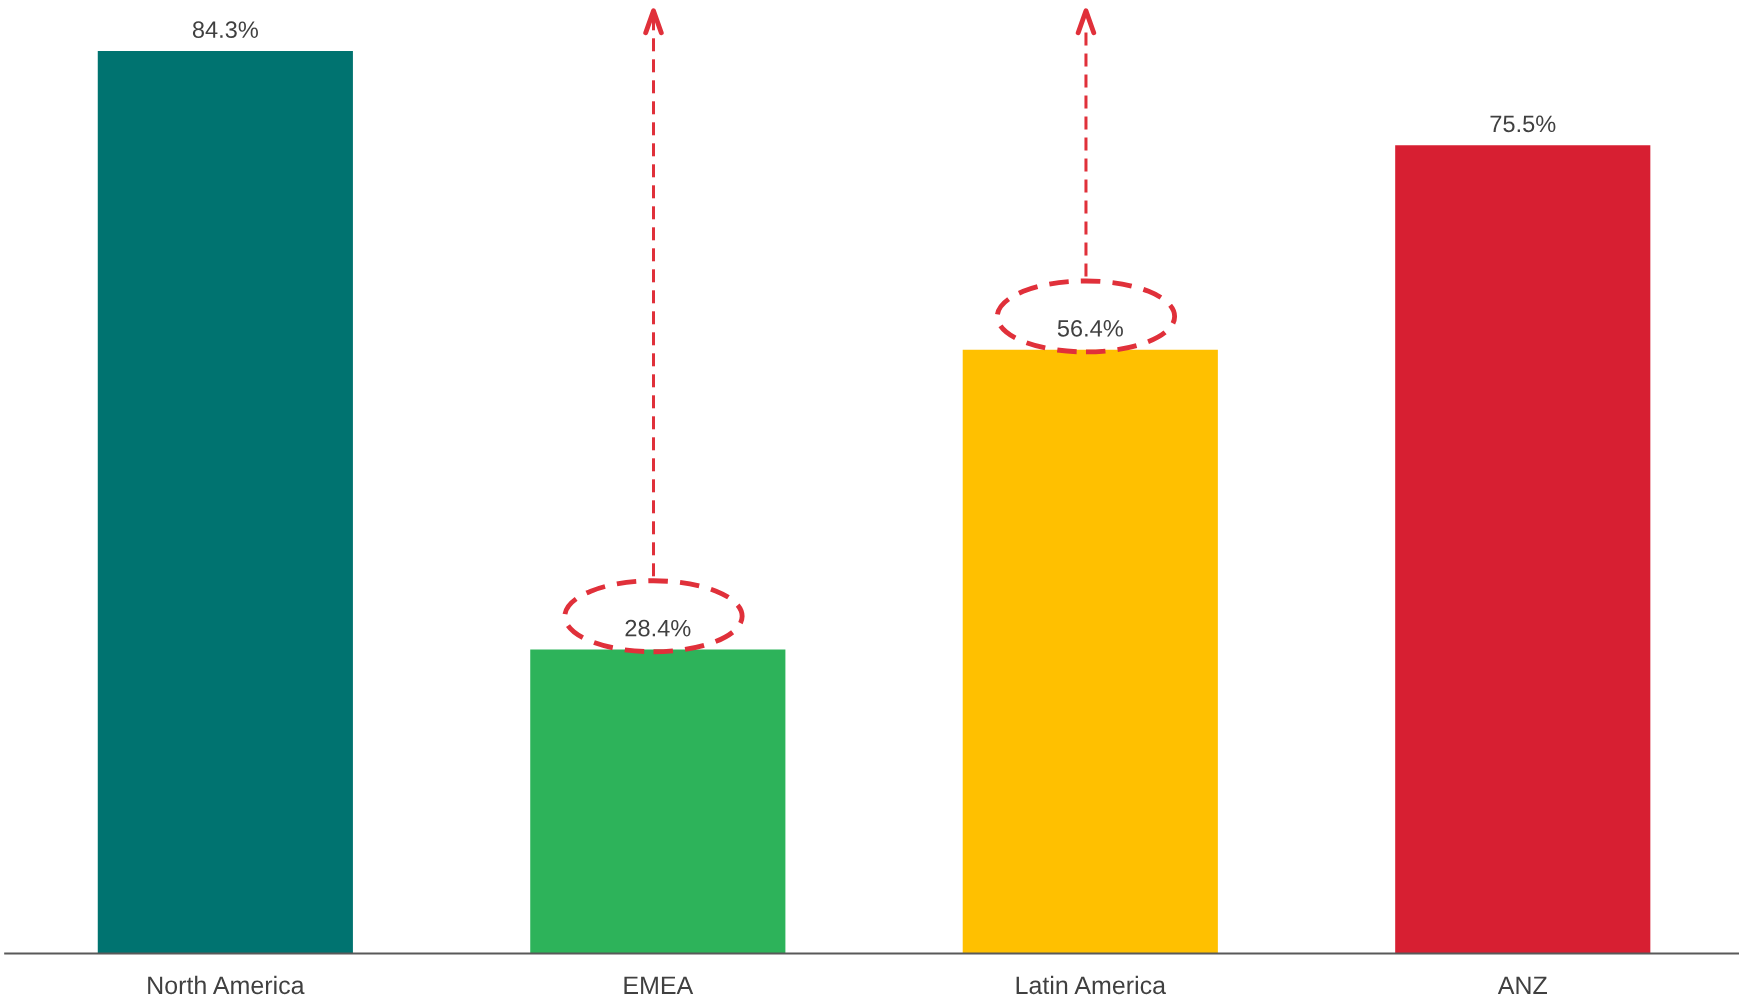 The width and height of the screenshot is (1739, 1008). I want to click on data-label: 56.4%, so click(1090, 328).